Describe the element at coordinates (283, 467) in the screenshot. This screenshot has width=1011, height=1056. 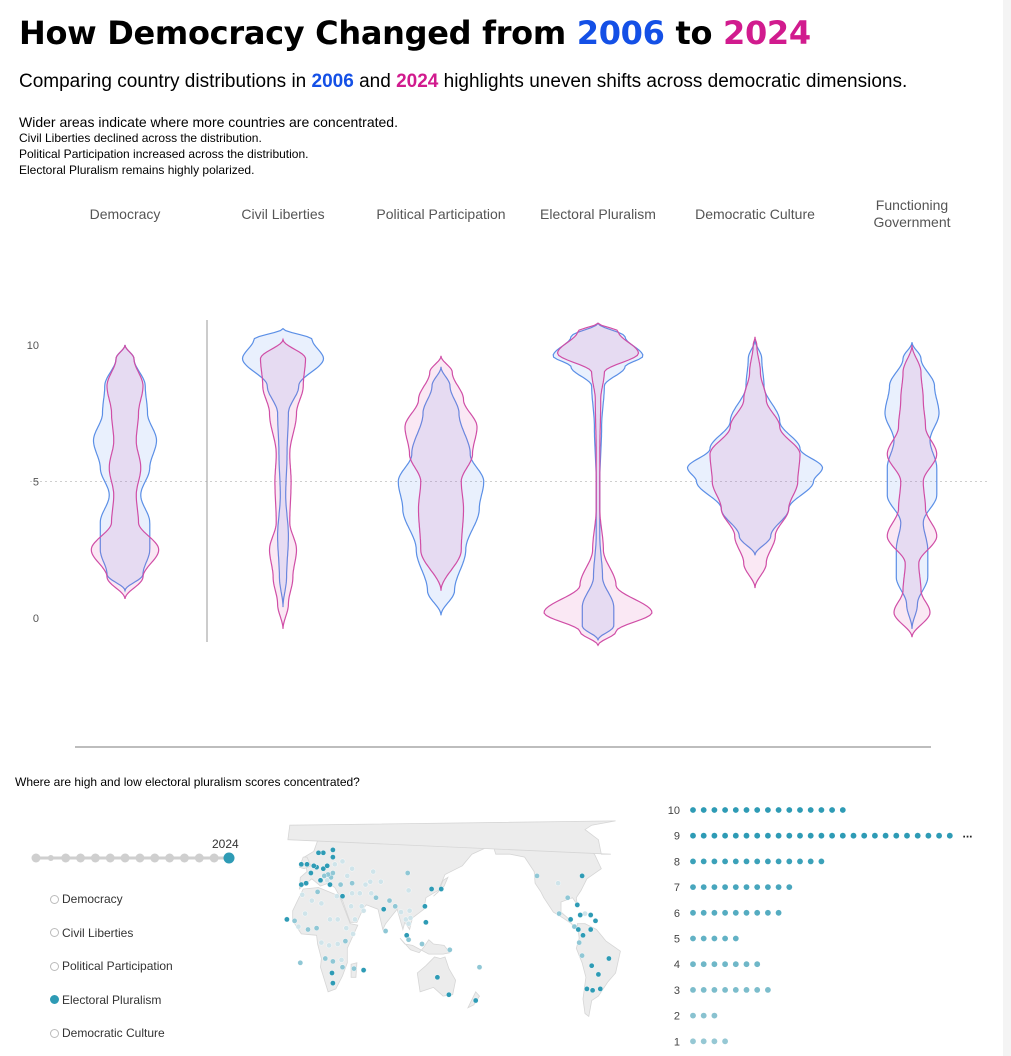
I see `violin-2006-civil-liberties` at that location.